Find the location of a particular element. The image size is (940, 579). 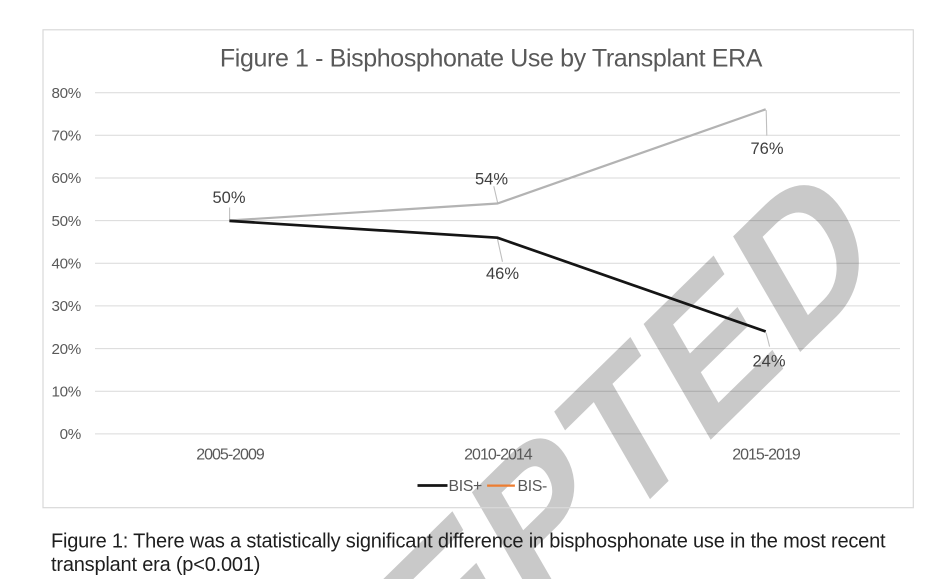

svg-text: 20% is located at coordinates (67, 349).